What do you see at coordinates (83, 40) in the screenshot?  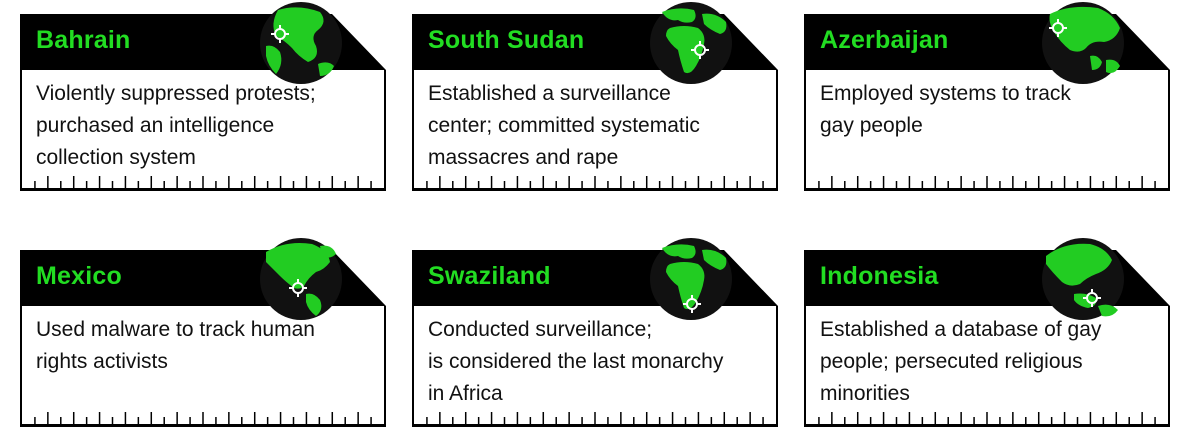 I see `country-name: Bahrain` at bounding box center [83, 40].